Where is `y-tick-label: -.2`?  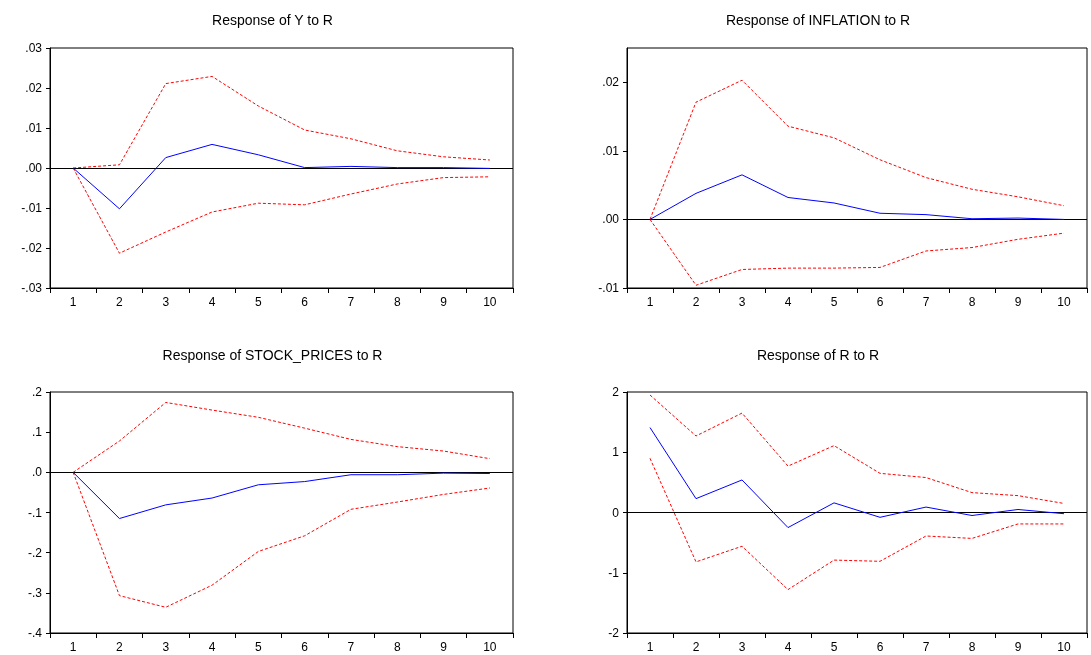 y-tick-label: -.2 is located at coordinates (35, 552).